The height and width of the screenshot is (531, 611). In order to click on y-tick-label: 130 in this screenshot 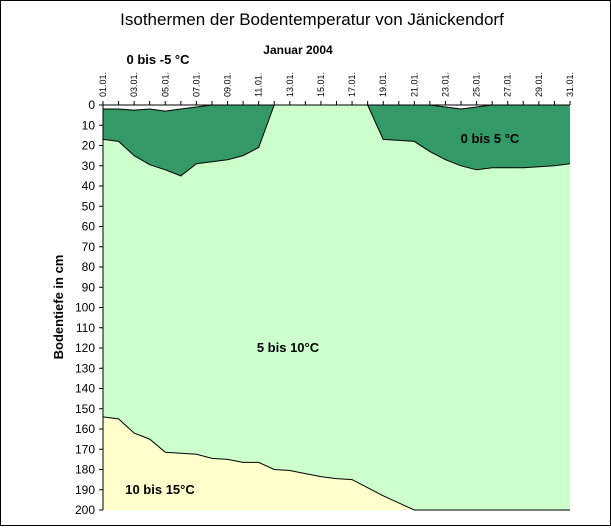, I will do `click(85, 368)`.